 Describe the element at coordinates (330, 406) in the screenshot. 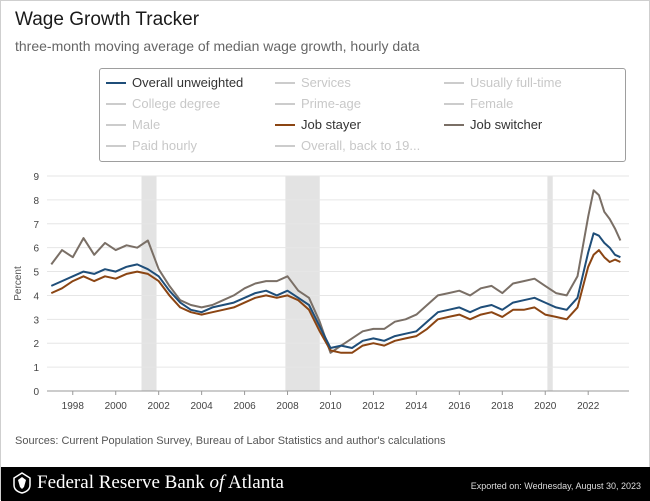

I see `x-tick-label: 2010` at that location.